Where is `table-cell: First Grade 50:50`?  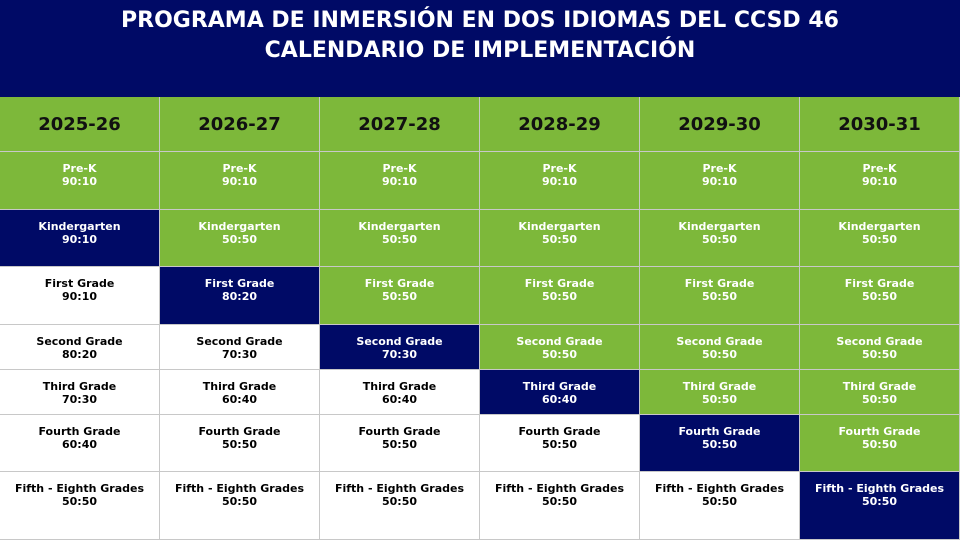
table-cell: First Grade 50:50 is located at coordinates (560, 296).